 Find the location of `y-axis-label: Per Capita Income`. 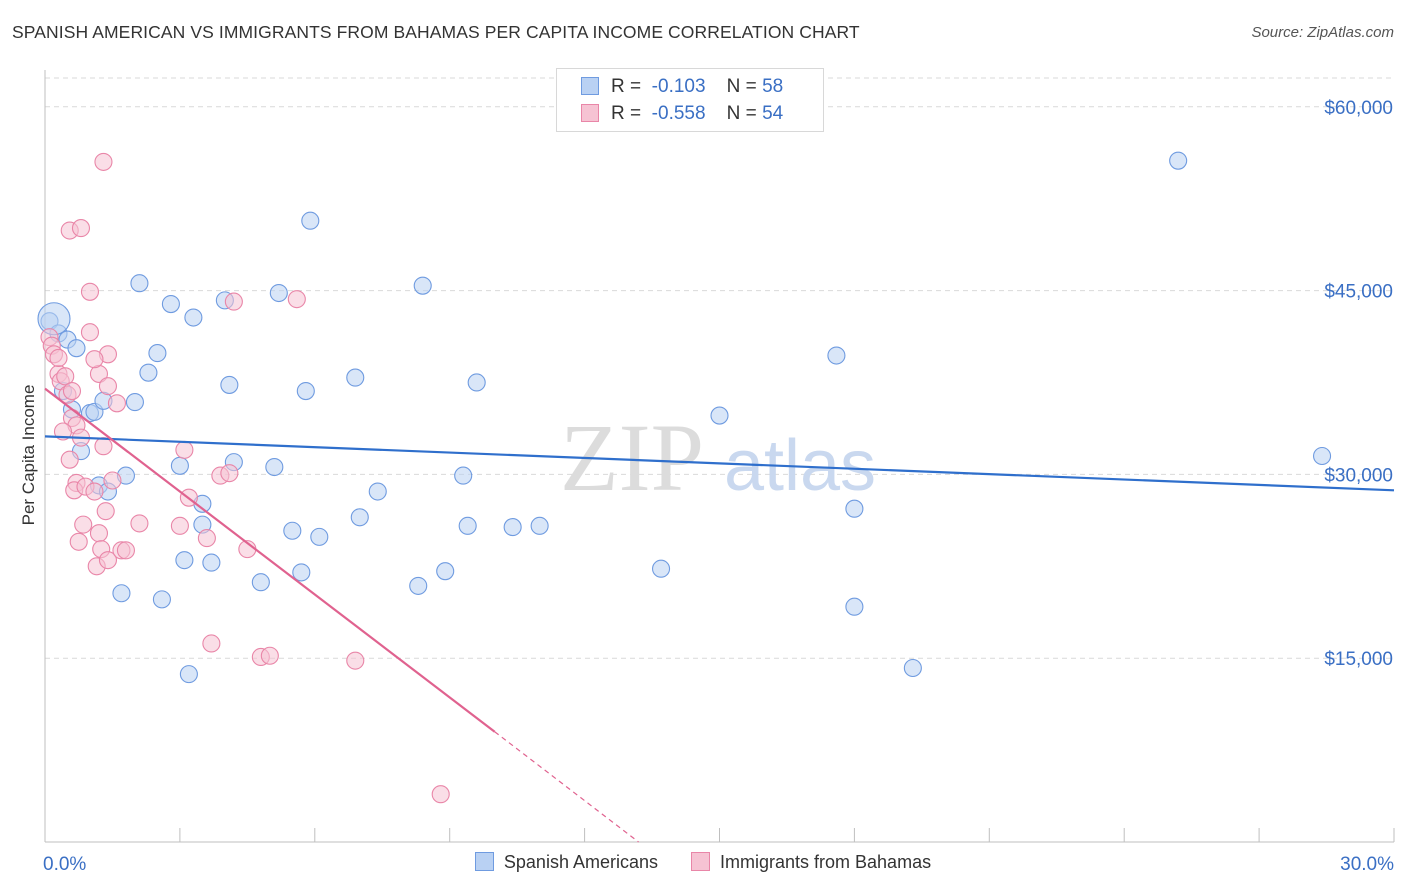

y-axis-label: Per Capita Income is located at coordinates (28, 455).